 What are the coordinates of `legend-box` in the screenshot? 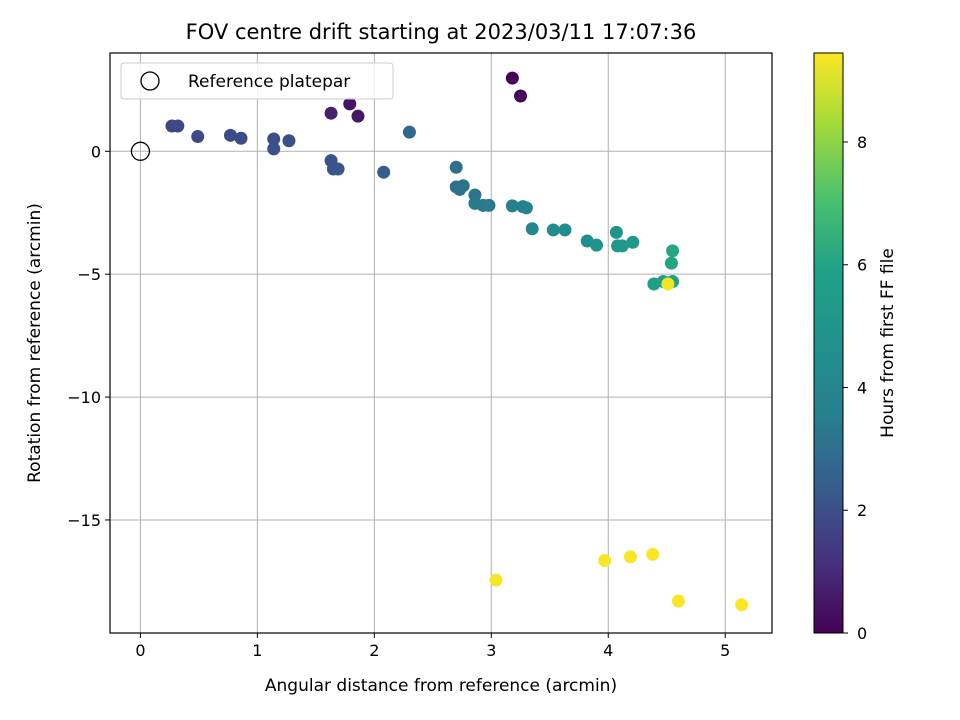 It's located at (257, 81).